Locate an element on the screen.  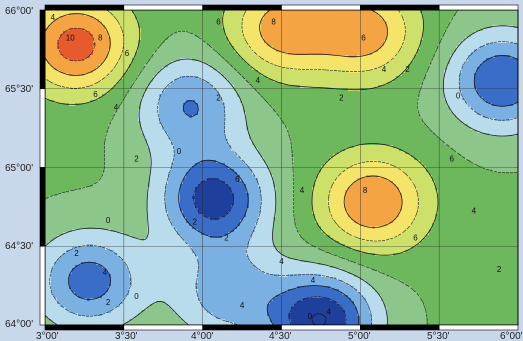
lon-label-4-30: 4°30' is located at coordinates (280, 336).